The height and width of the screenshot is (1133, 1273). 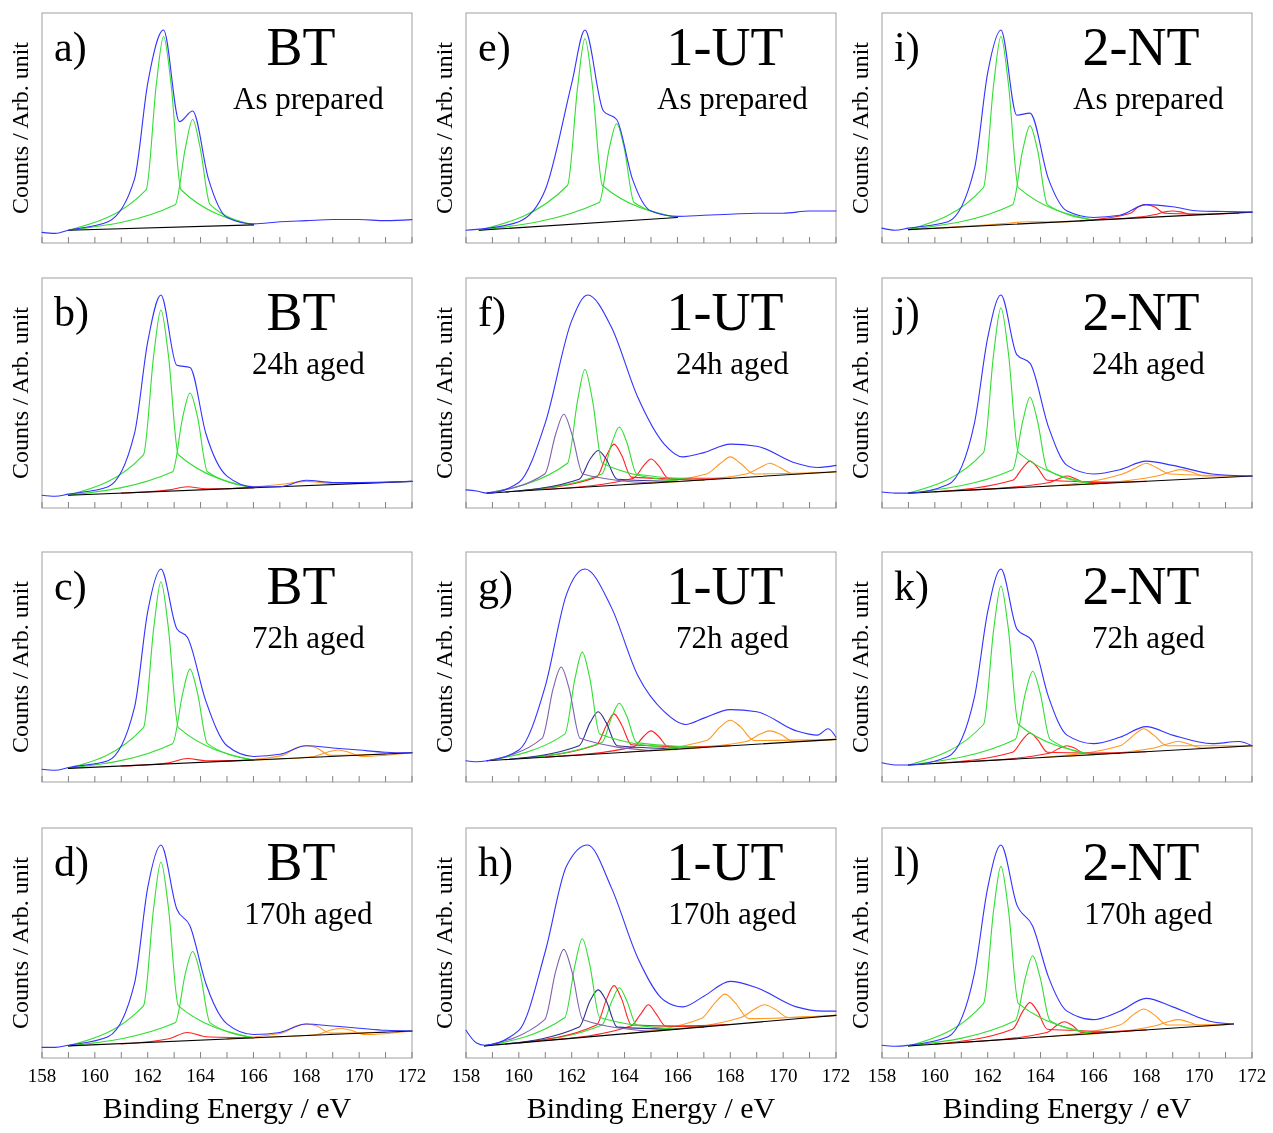 What do you see at coordinates (494, 47) in the screenshot?
I see `annotation: e)` at bounding box center [494, 47].